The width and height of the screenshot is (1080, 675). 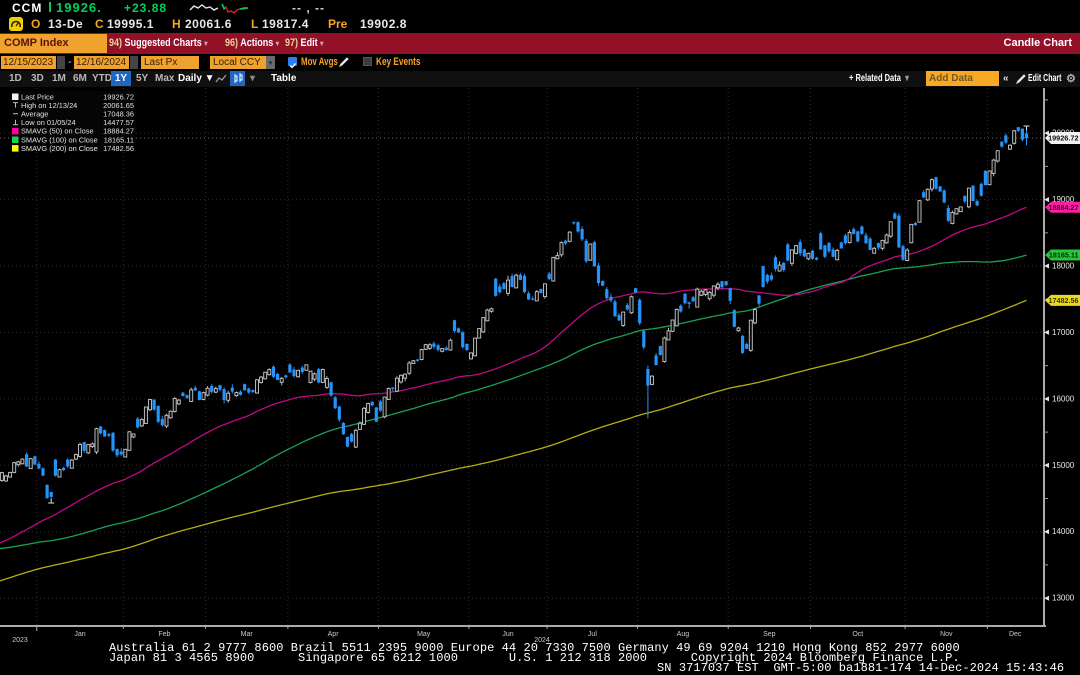 I want to click on svg-text: 13000, so click(x=1063, y=598).